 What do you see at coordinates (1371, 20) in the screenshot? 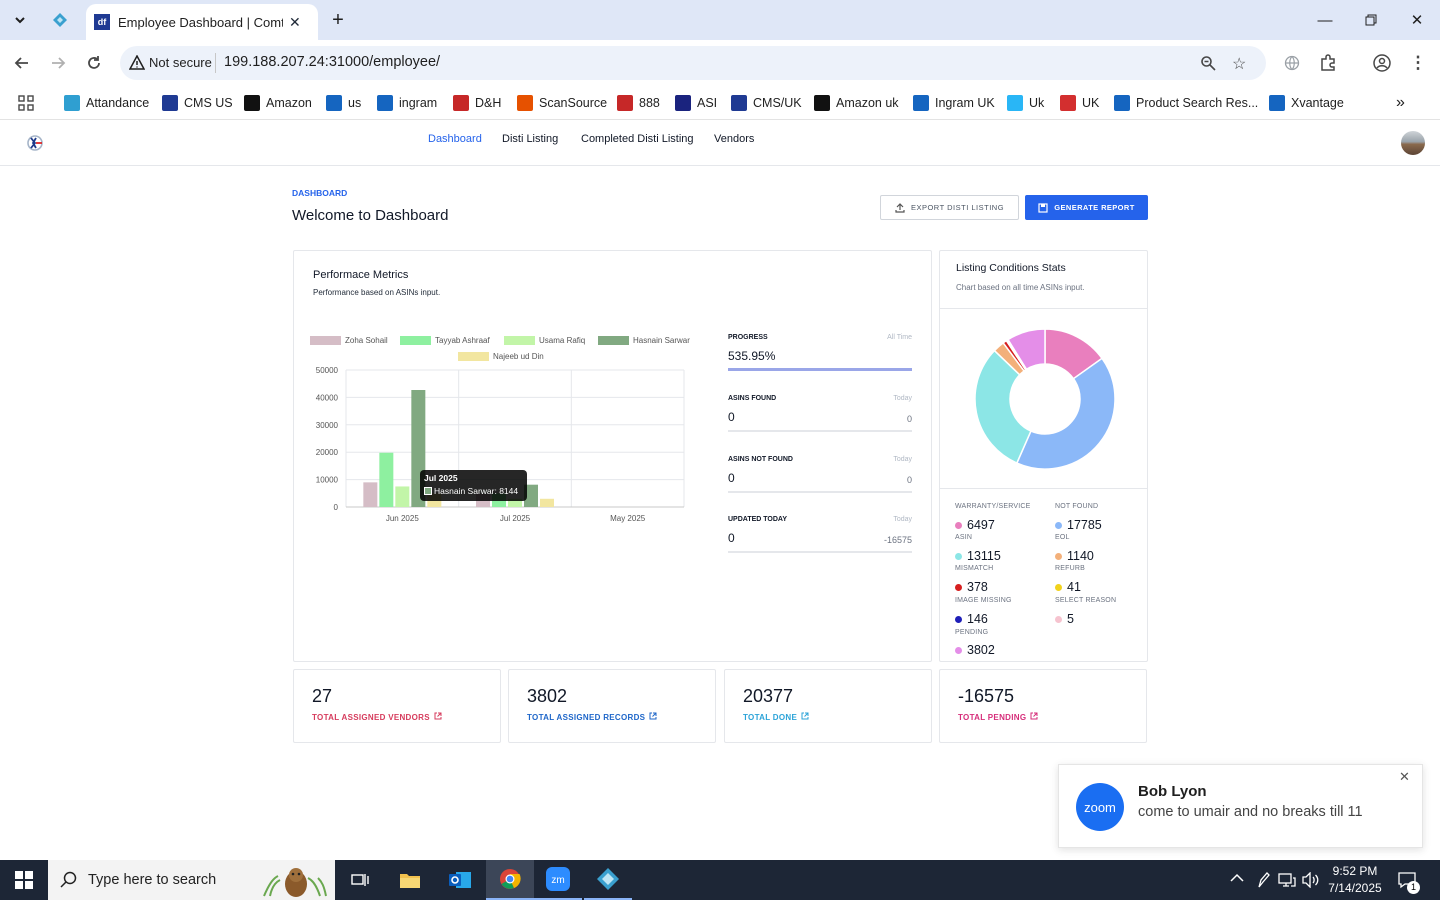
I see `restore-icon` at bounding box center [1371, 20].